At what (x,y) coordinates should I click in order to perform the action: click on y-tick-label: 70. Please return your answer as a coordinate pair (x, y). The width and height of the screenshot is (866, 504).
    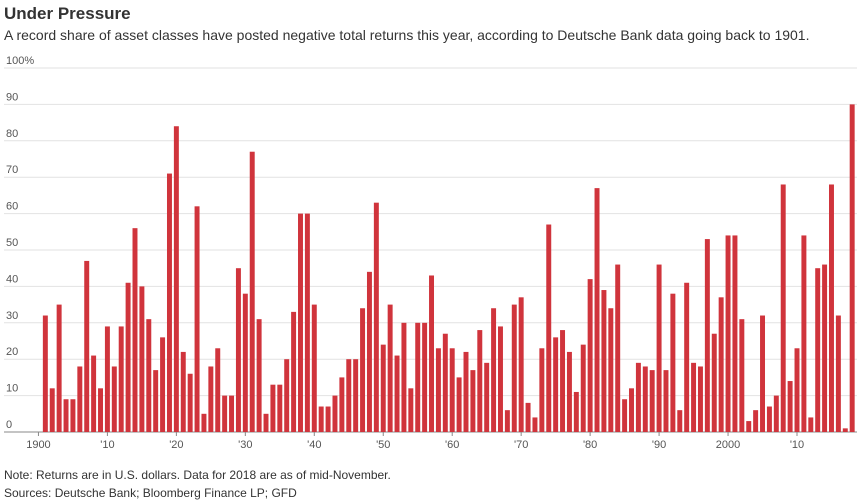
    Looking at the image, I should click on (12, 170).